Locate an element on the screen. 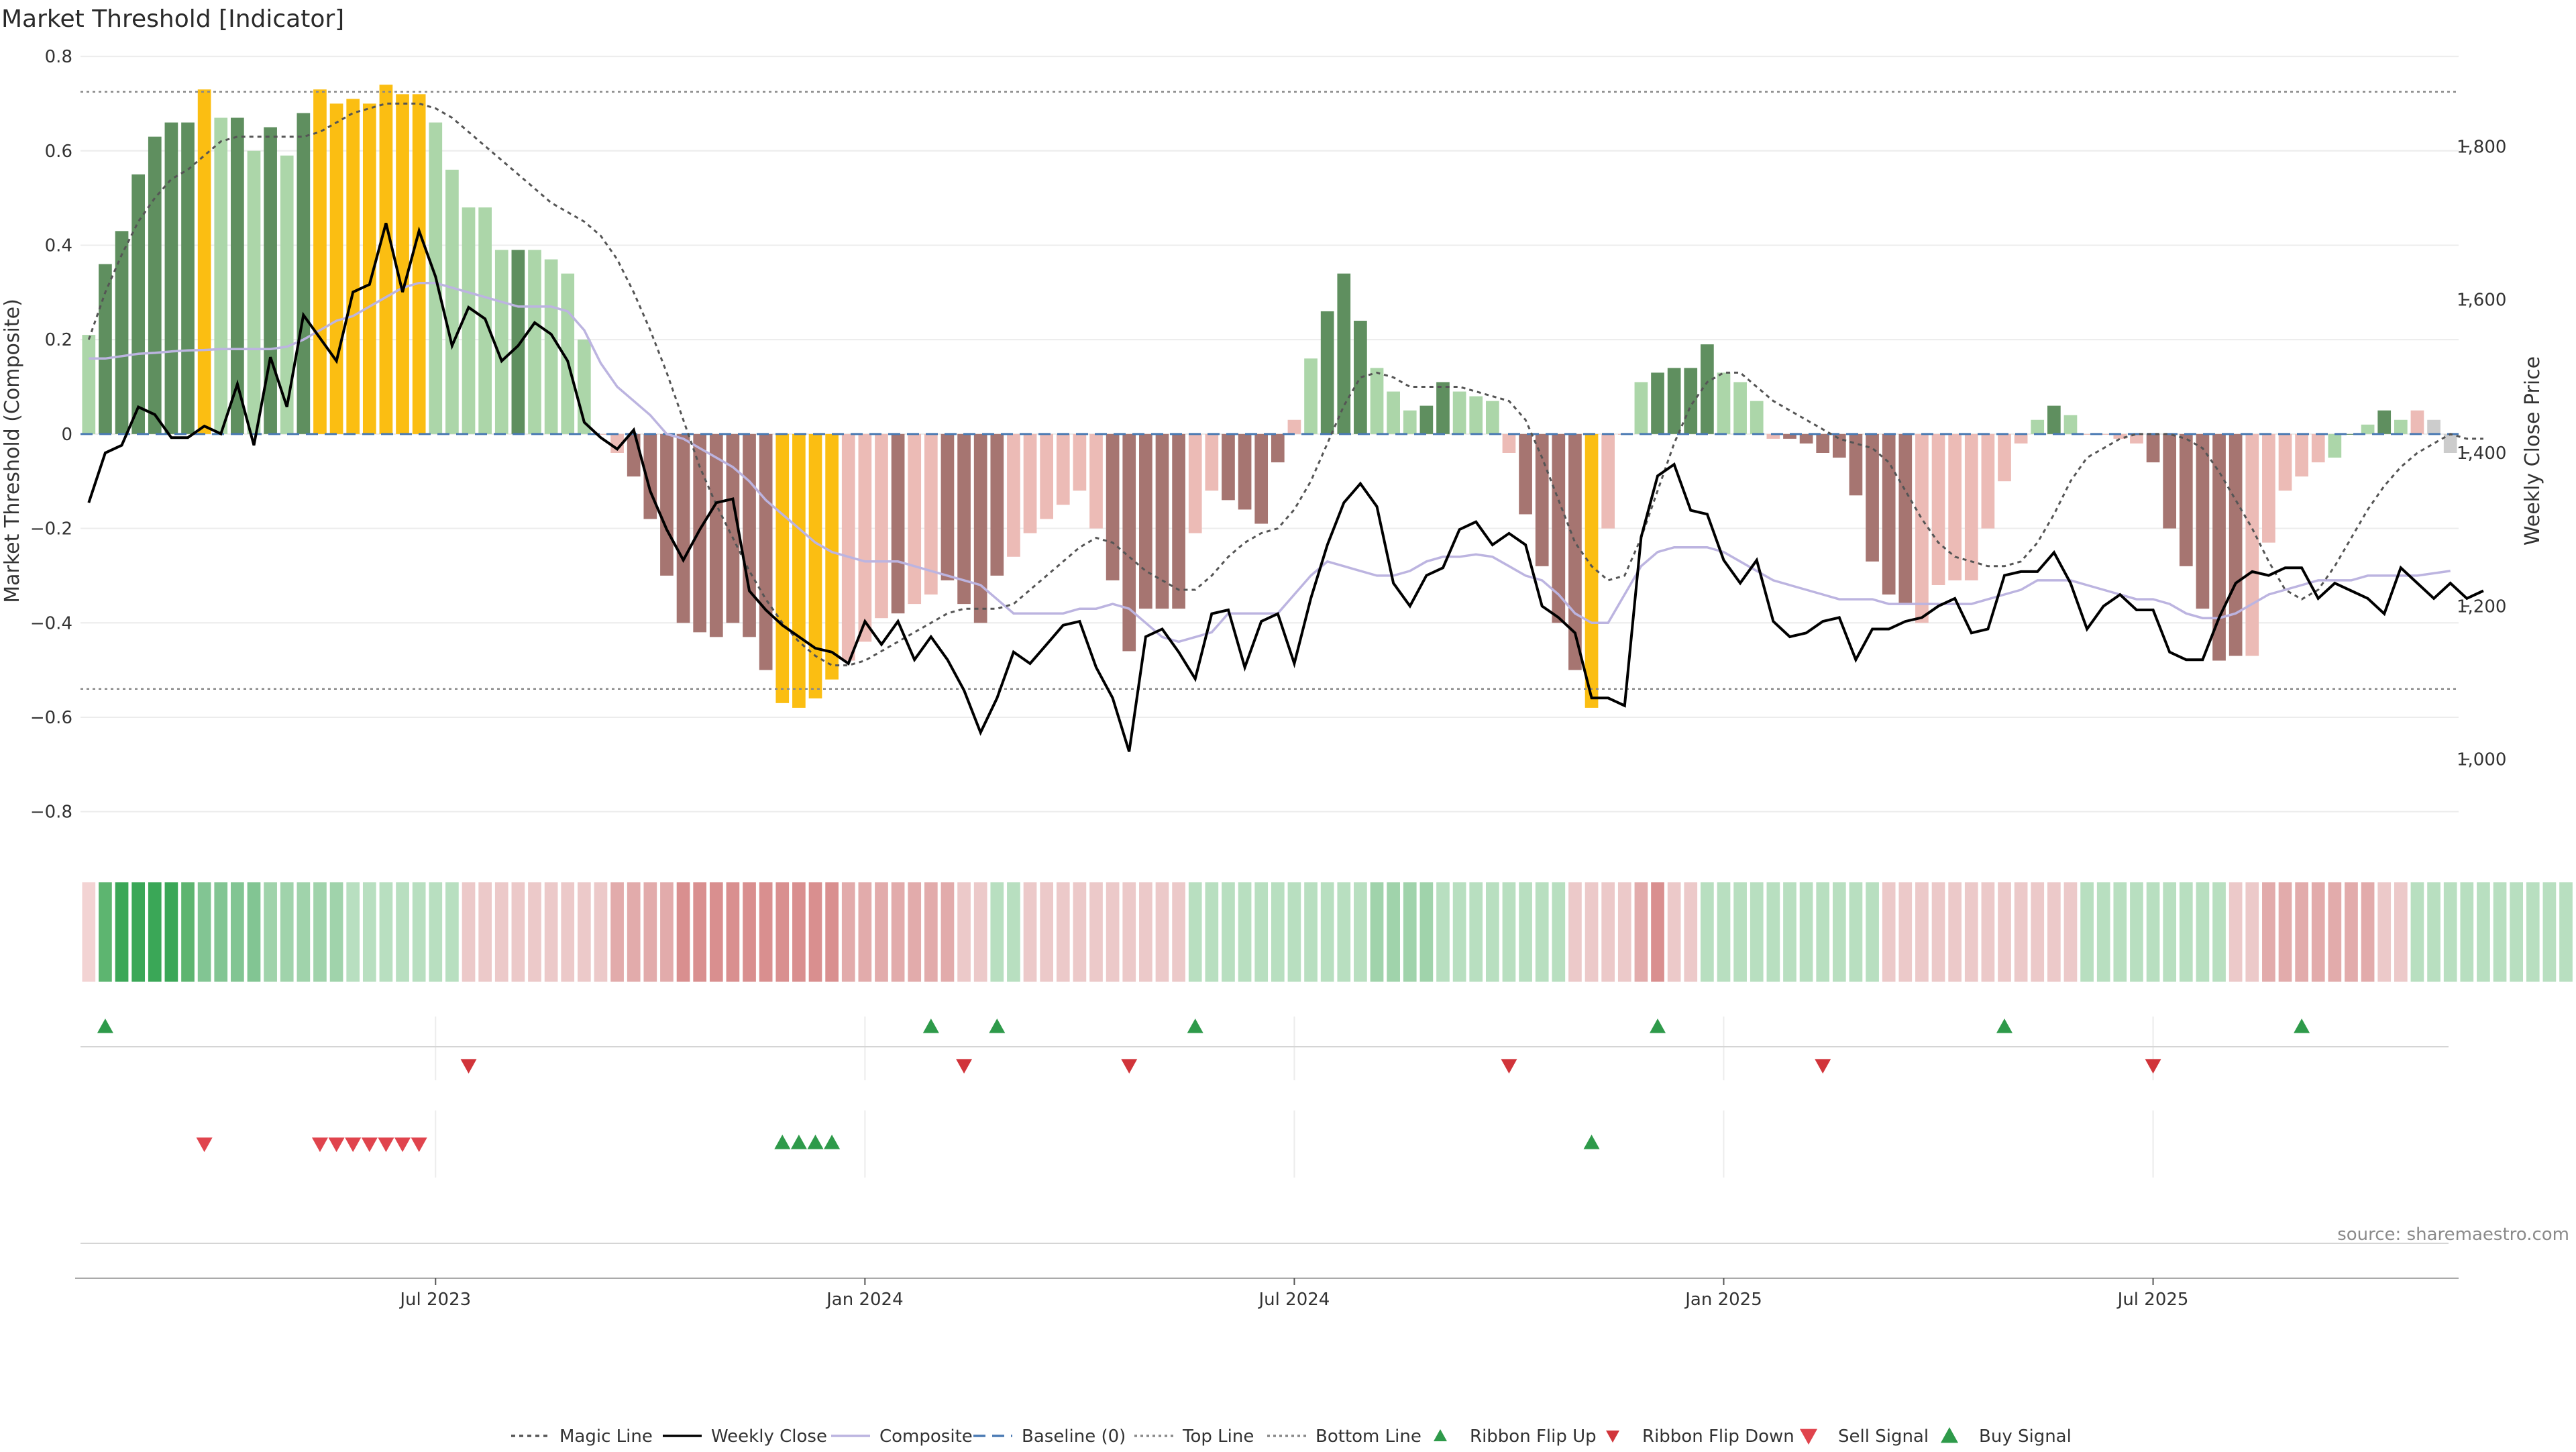  y-tick-left: 0.2 is located at coordinates (58, 340).